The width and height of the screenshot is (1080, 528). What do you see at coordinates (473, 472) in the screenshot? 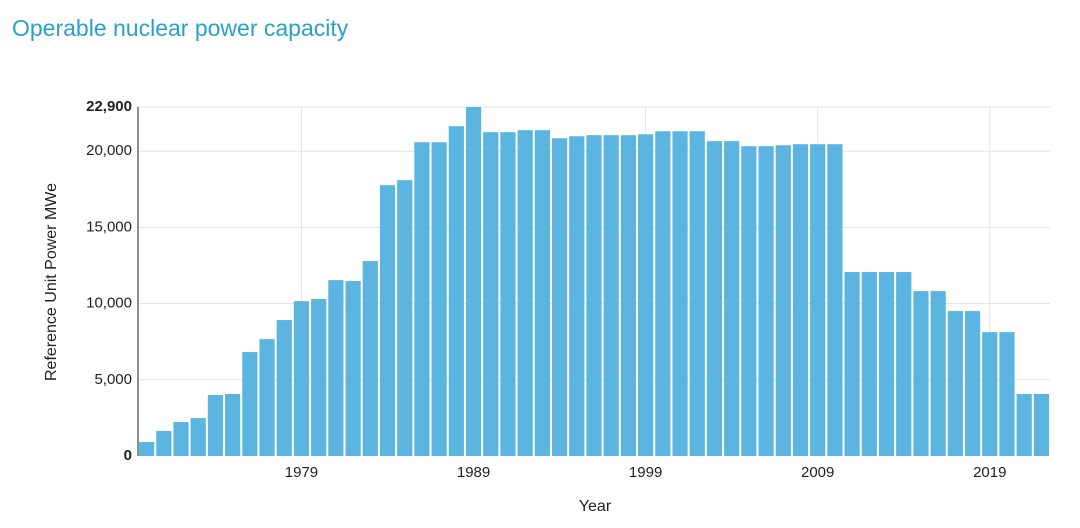
I see `x-tick-label: 1989` at bounding box center [473, 472].